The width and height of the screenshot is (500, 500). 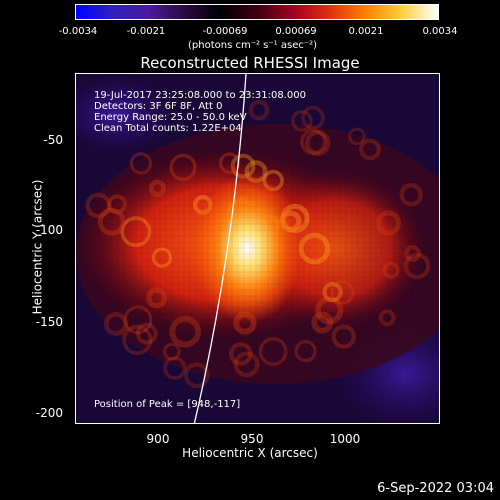 I want to click on x-tick-label: 900, so click(x=158, y=439).